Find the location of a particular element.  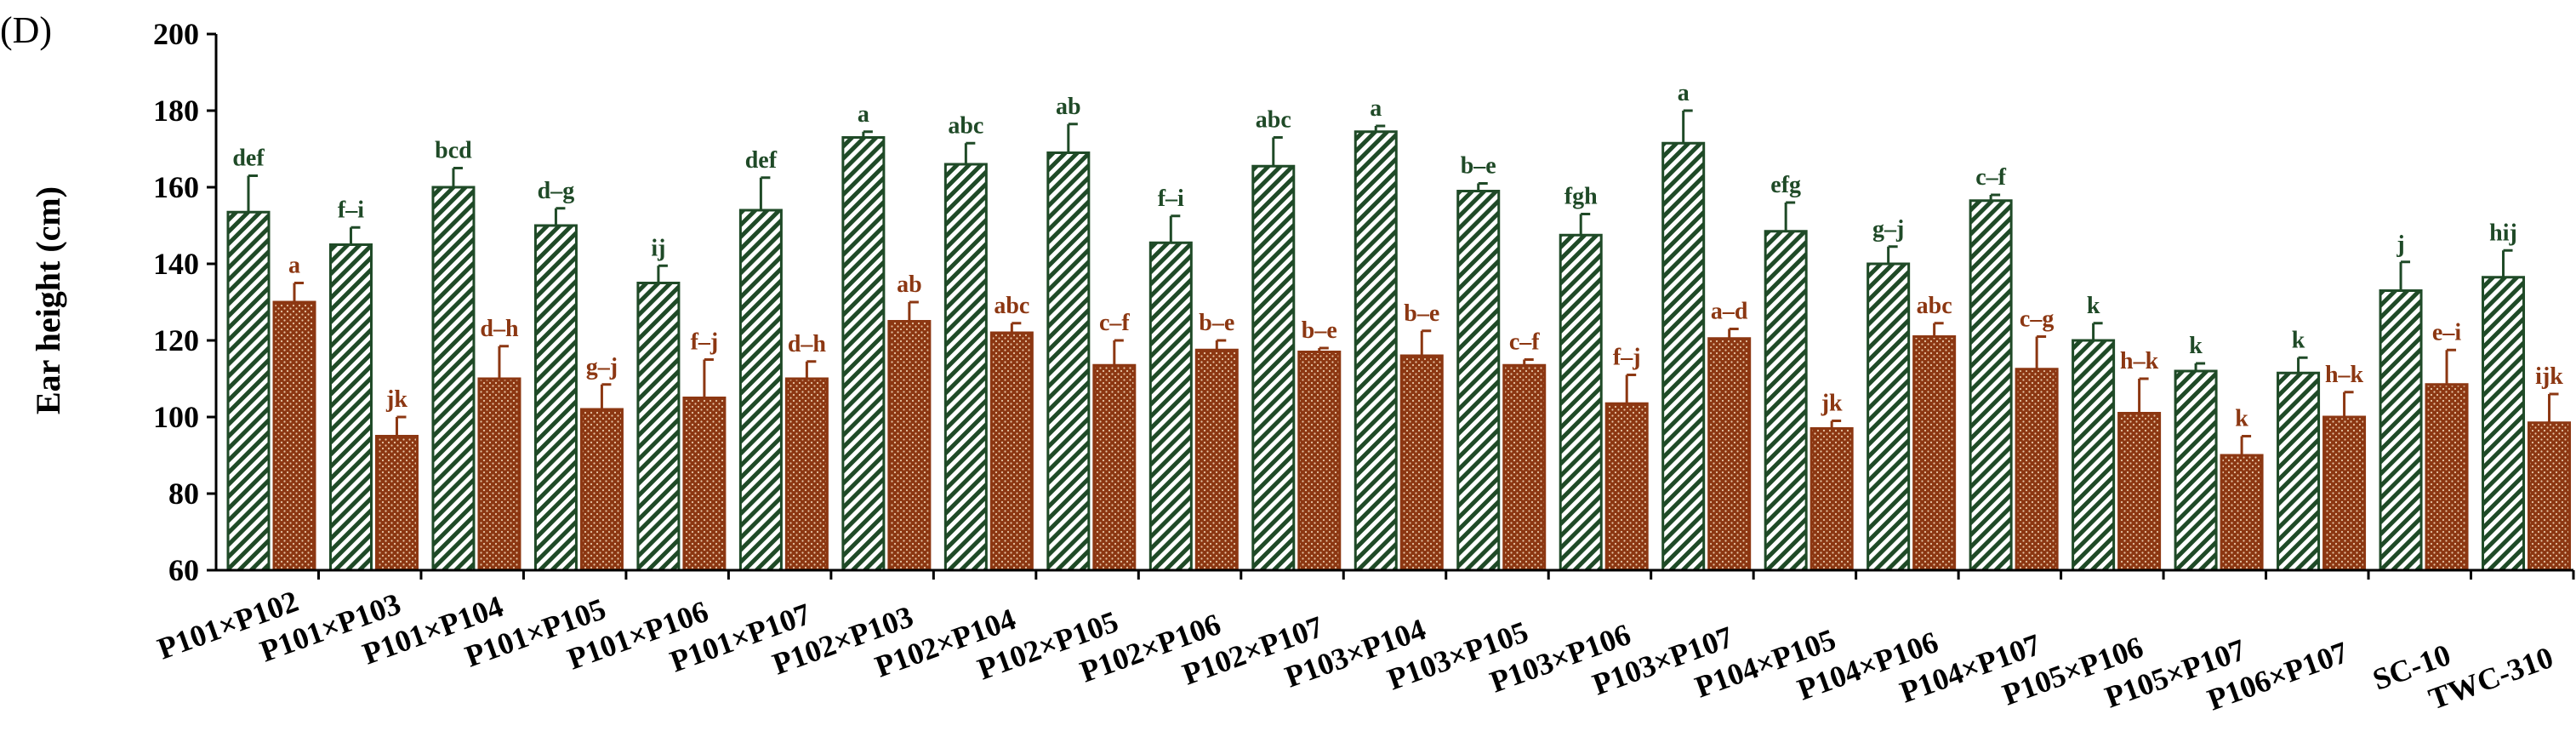

y-tick-label: 80 is located at coordinates (183, 494).